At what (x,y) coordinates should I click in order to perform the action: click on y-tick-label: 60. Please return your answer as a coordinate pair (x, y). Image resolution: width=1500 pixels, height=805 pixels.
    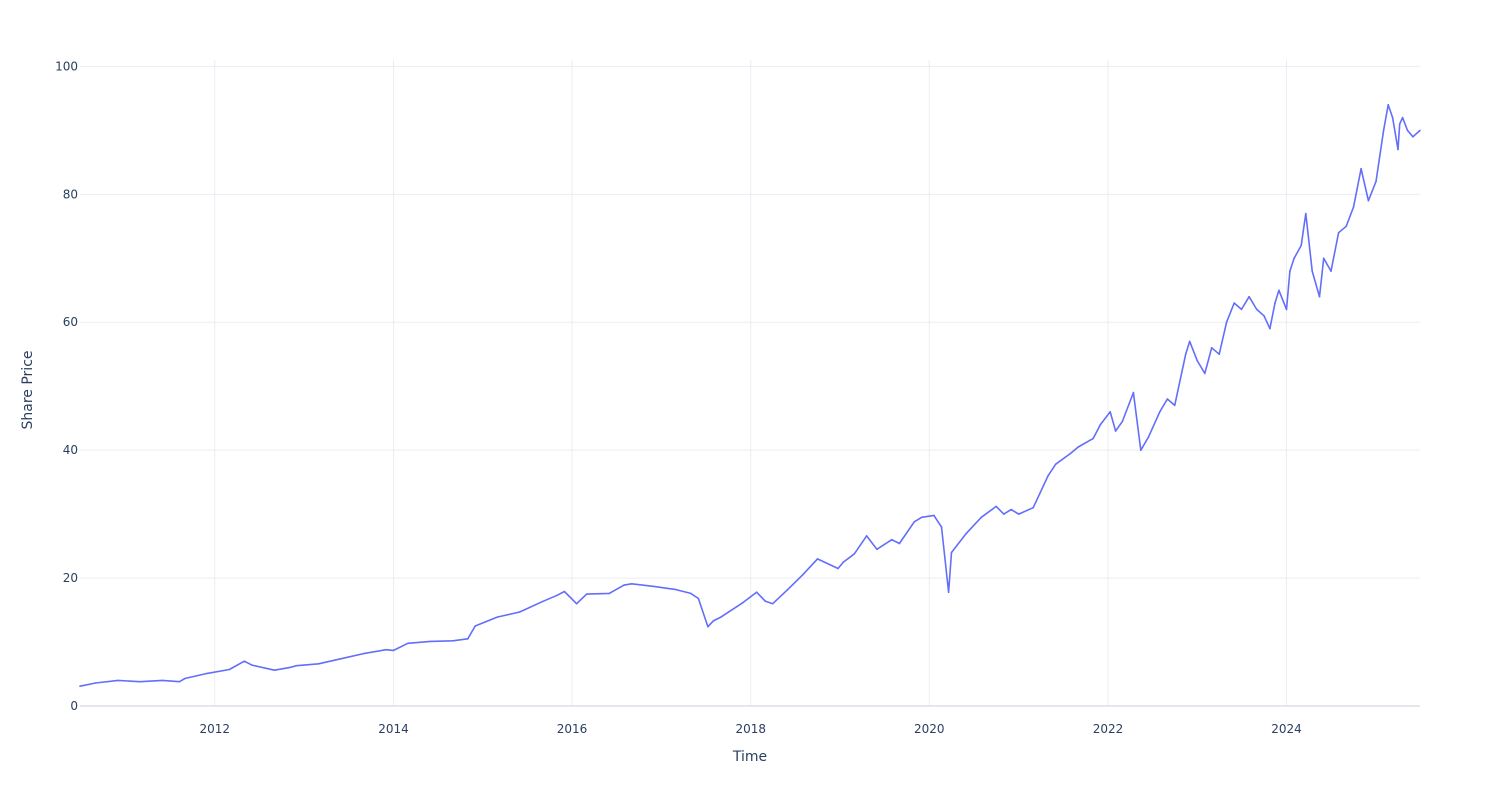
    Looking at the image, I should click on (70, 322).